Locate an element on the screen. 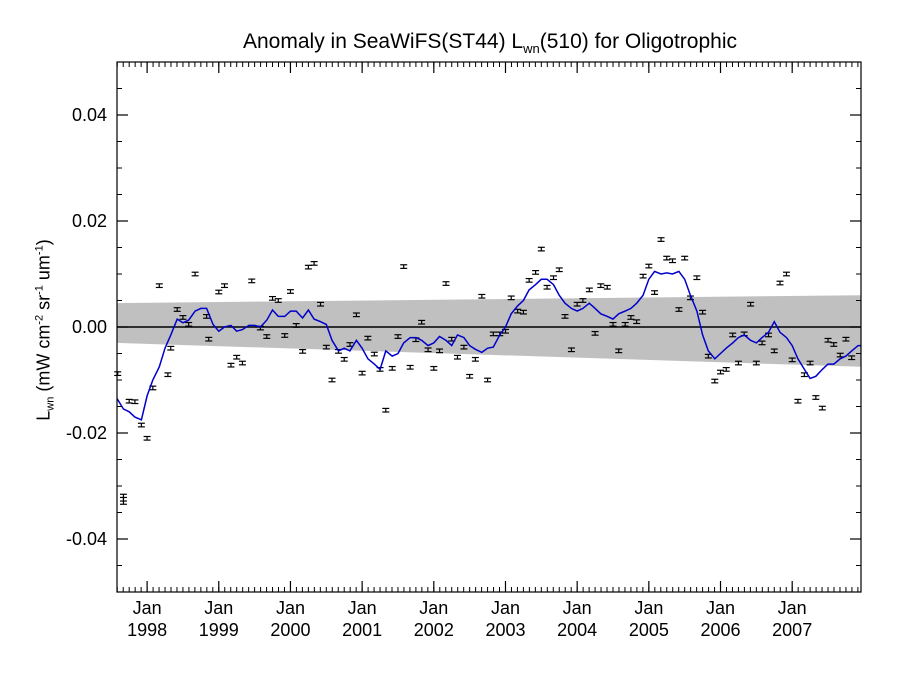 The image size is (900, 675). title-prefix: Anomaly in SeaWiFS(ST44) L is located at coordinates (383, 41).